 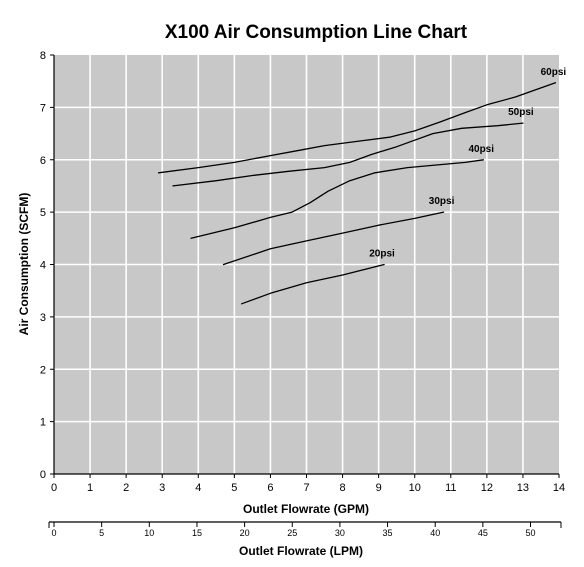 I want to click on secondary-tick-label: 40, so click(x=435, y=533).